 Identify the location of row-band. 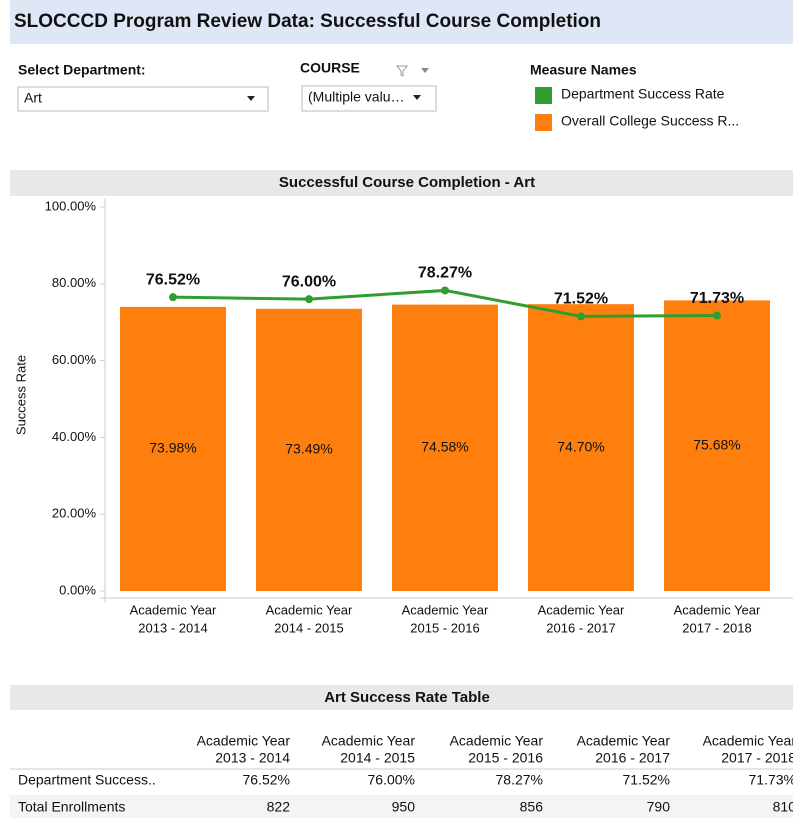
(401, 806).